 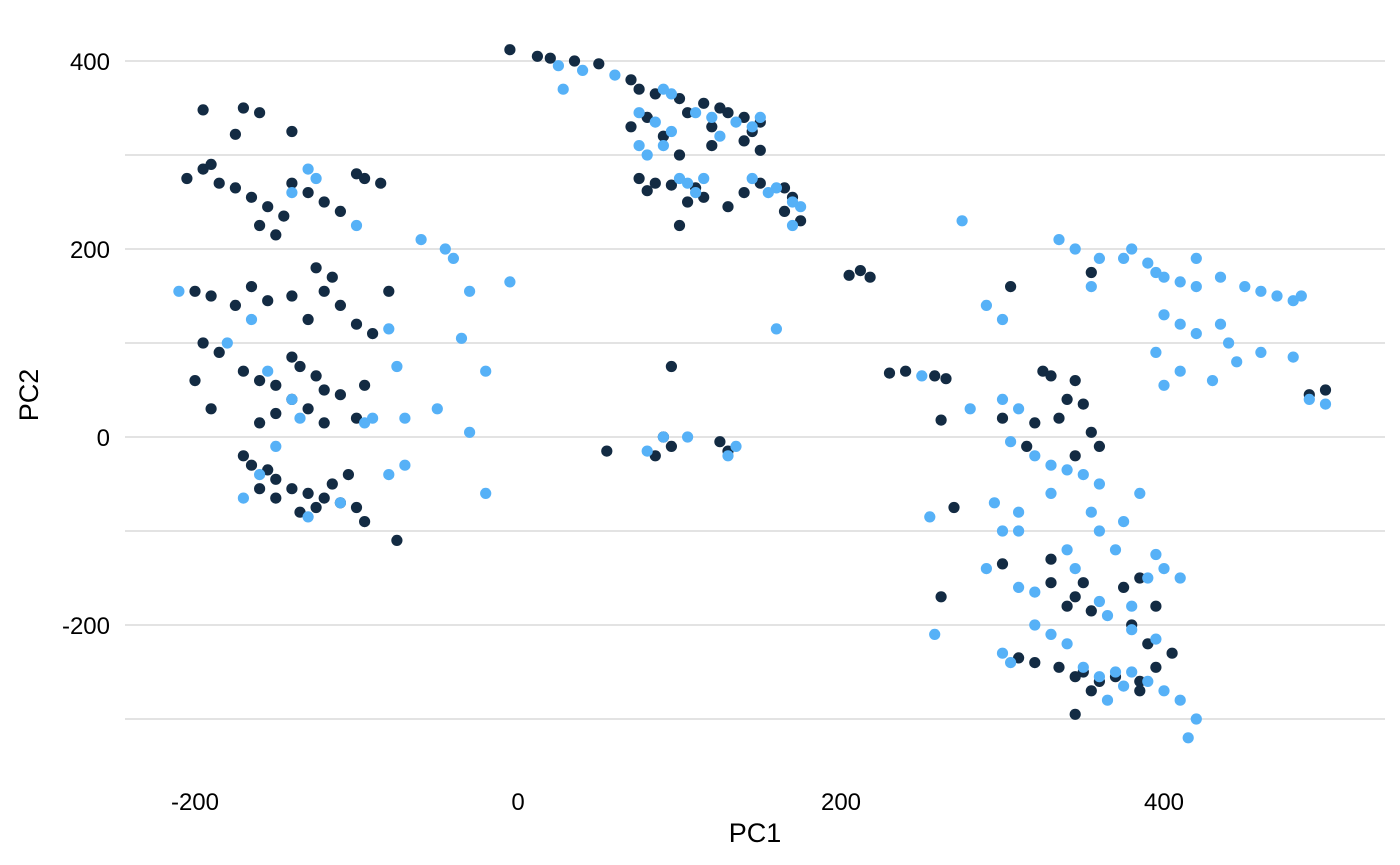 What do you see at coordinates (517, 802) in the screenshot?
I see `x-tick-label: 0` at bounding box center [517, 802].